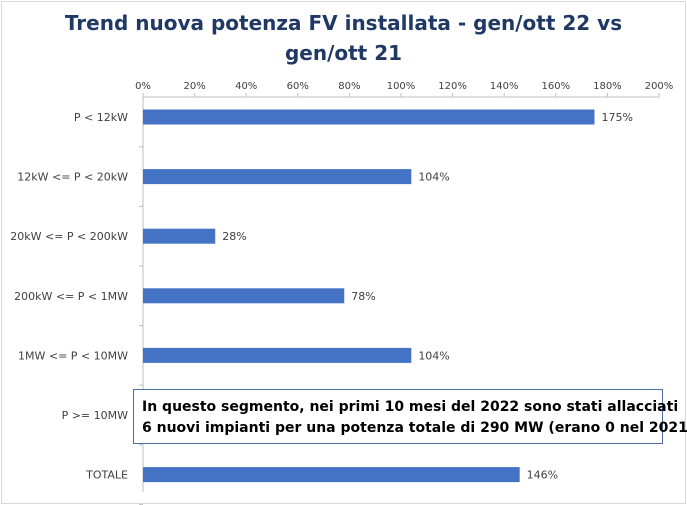  What do you see at coordinates (659, 86) in the screenshot?
I see `x-tick-label: 200%` at bounding box center [659, 86].